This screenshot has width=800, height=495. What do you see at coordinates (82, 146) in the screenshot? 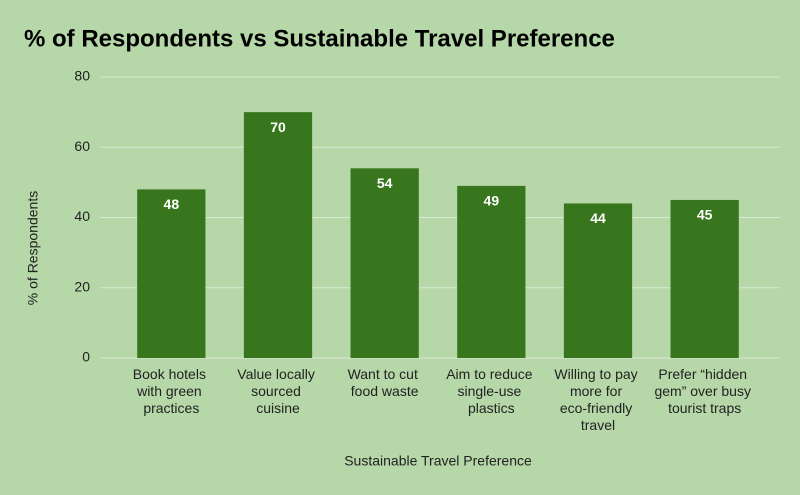
I see `y-tick-label: 60` at bounding box center [82, 146].